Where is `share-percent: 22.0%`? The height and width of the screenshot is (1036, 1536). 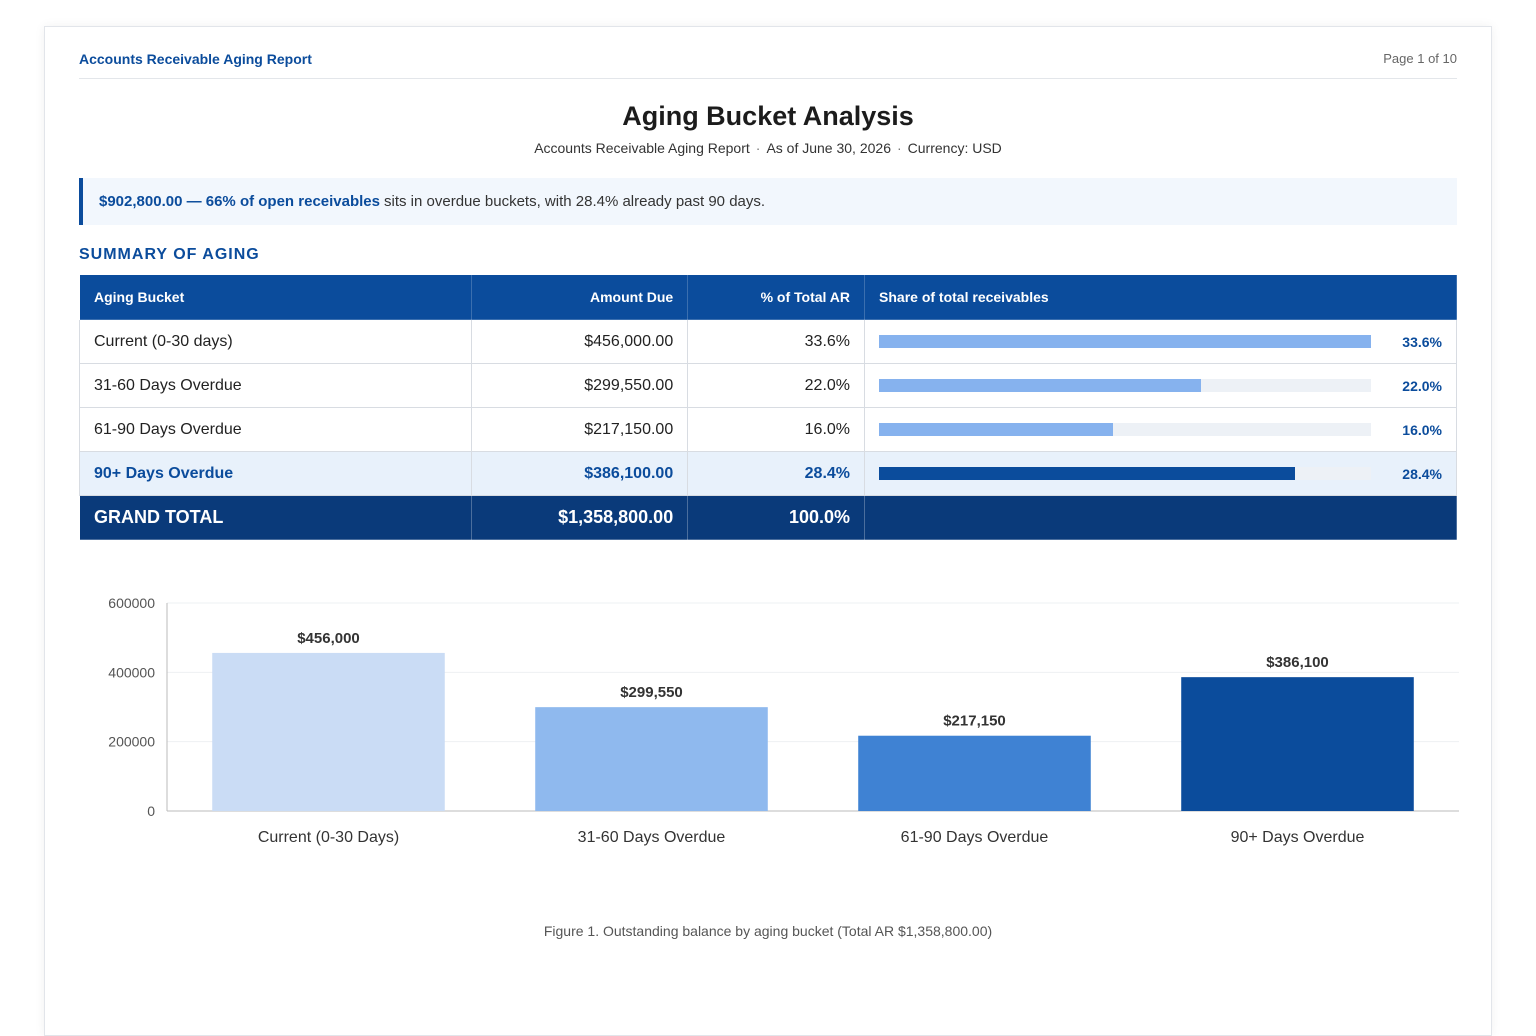
share-percent: 22.0% is located at coordinates (1422, 385).